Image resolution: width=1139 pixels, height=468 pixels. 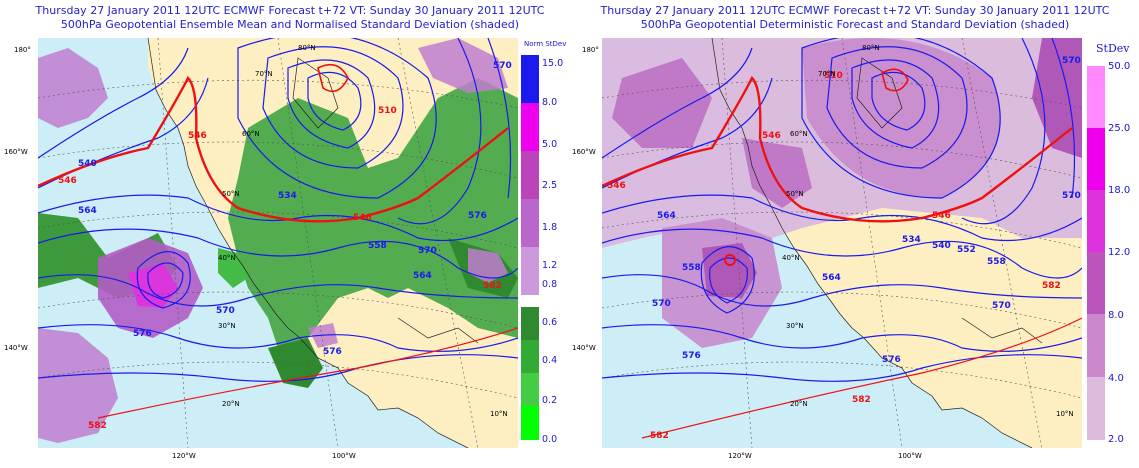 I want to click on colorbar-tick: 0.4, so click(x=550, y=360).